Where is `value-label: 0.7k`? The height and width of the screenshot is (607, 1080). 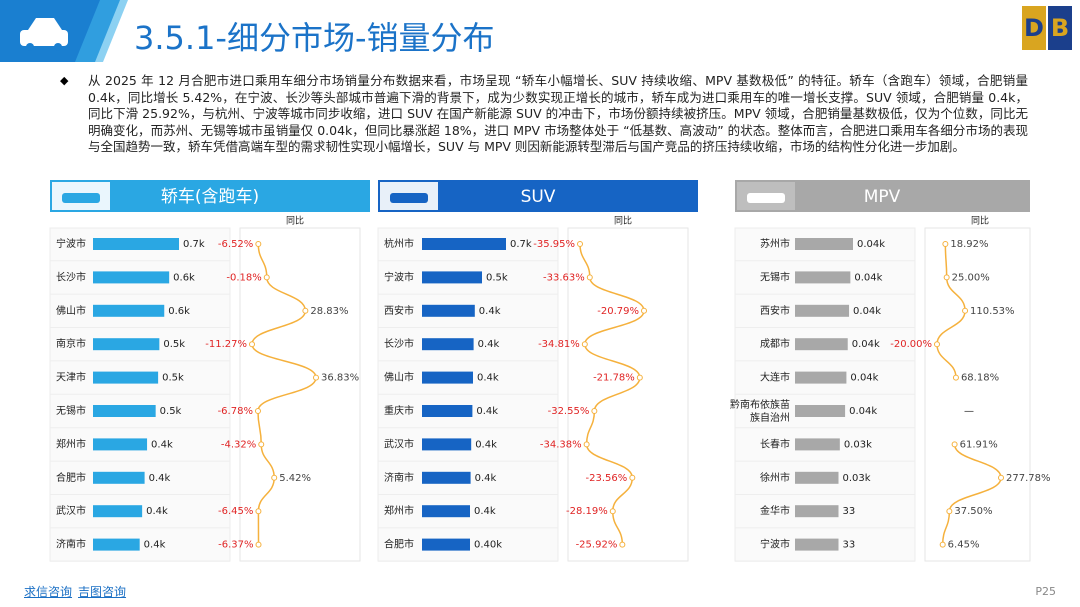 value-label: 0.7k is located at coordinates (194, 244).